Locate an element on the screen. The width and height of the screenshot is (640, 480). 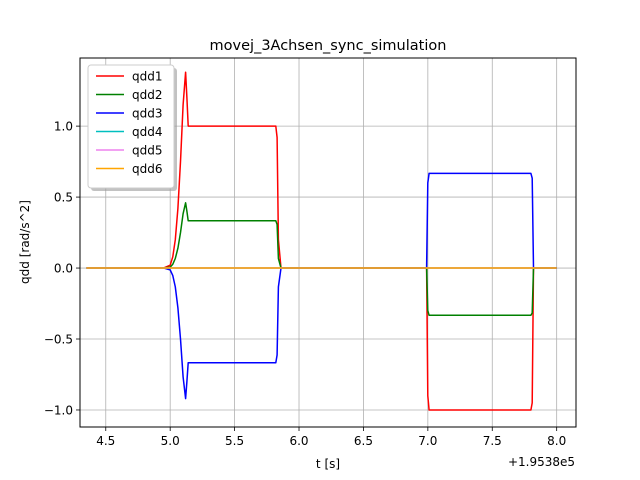
y-axis-label: qdd [rad/s^2] is located at coordinates (25, 242).